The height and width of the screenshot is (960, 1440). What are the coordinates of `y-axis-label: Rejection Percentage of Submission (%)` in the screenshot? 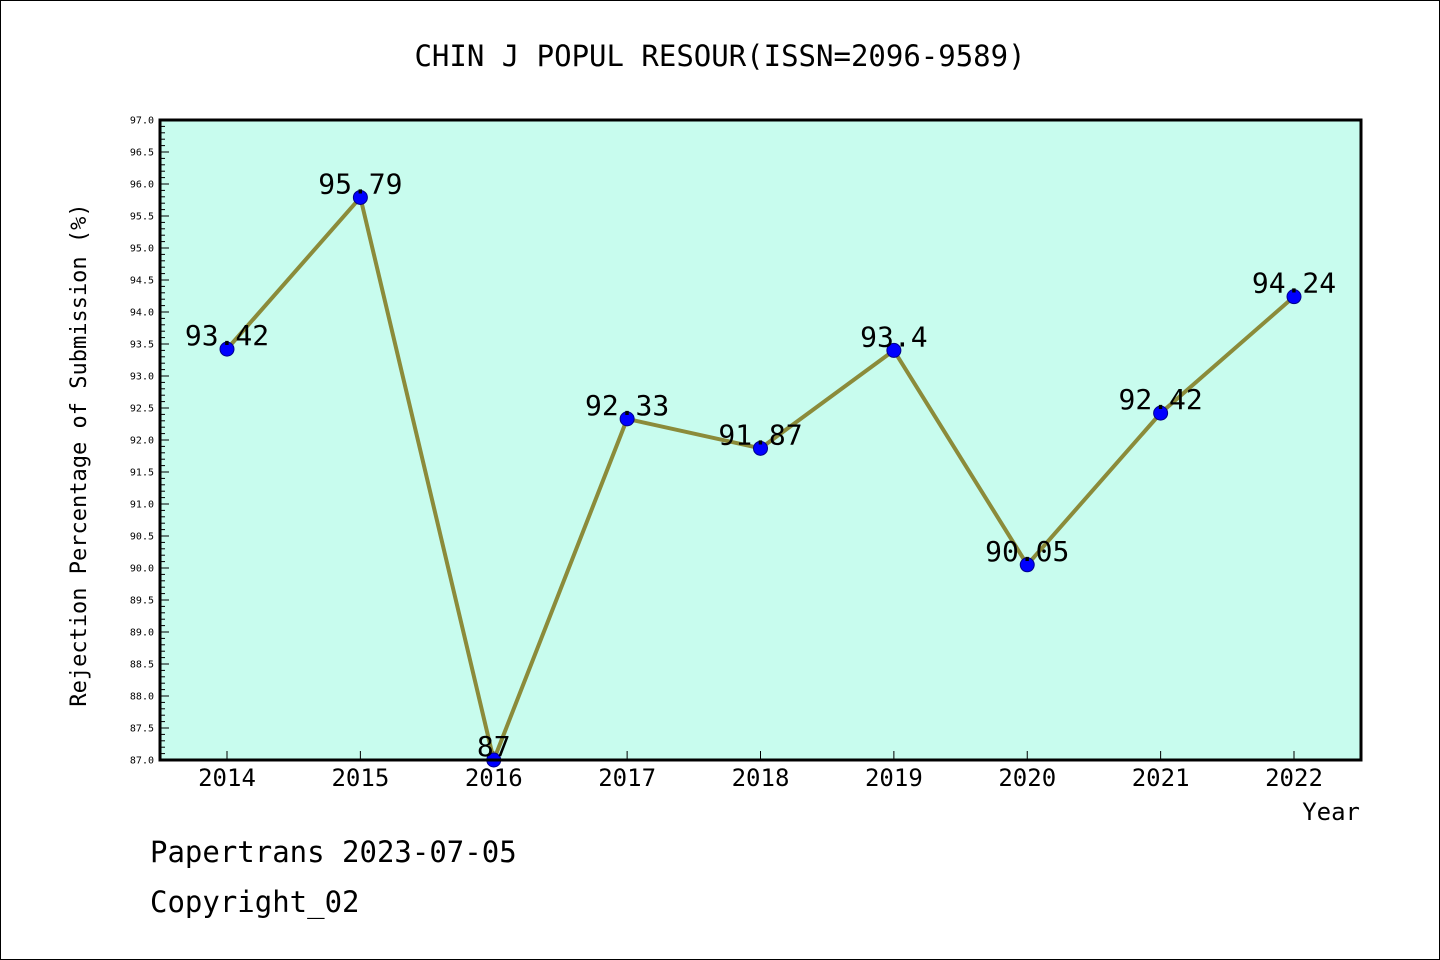 It's located at (79, 454).